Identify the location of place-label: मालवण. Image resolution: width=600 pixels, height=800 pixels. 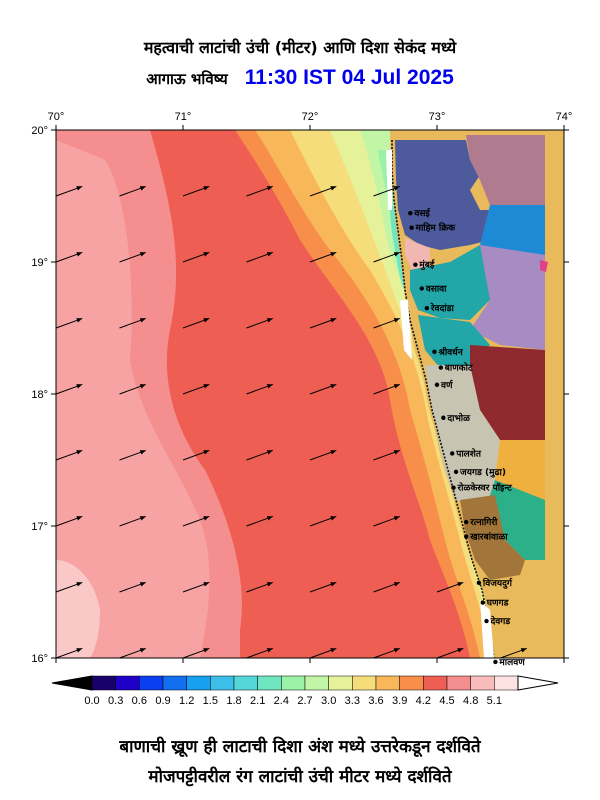
(511, 663).